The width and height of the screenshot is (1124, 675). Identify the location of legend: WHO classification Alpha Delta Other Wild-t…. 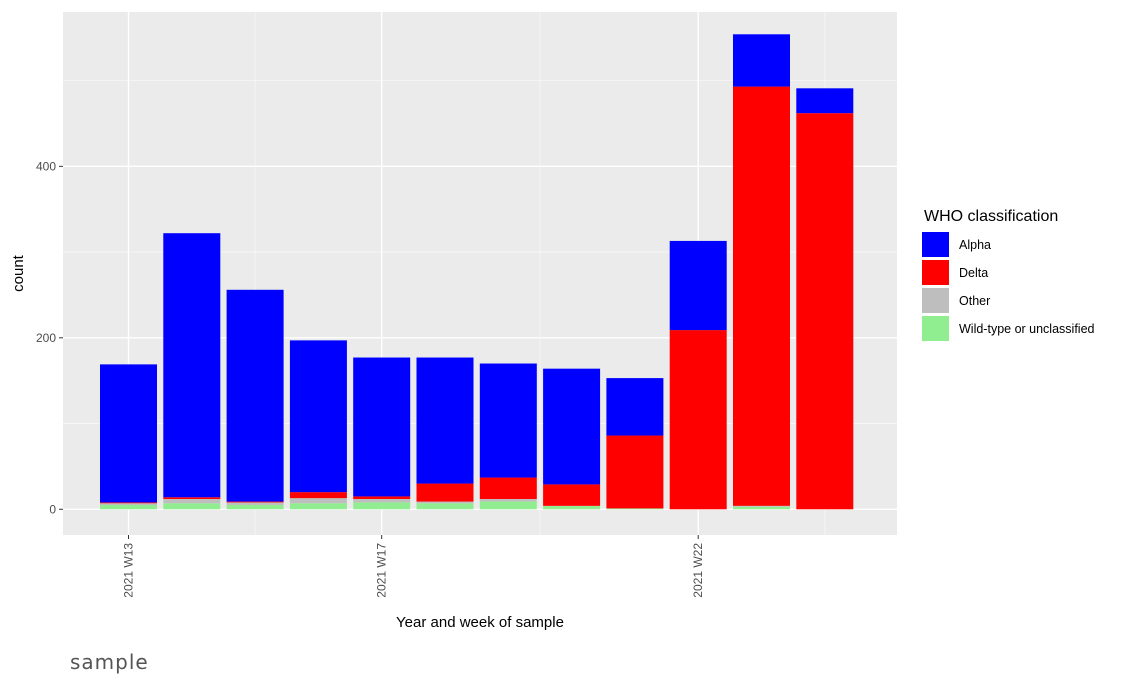
(1008, 274).